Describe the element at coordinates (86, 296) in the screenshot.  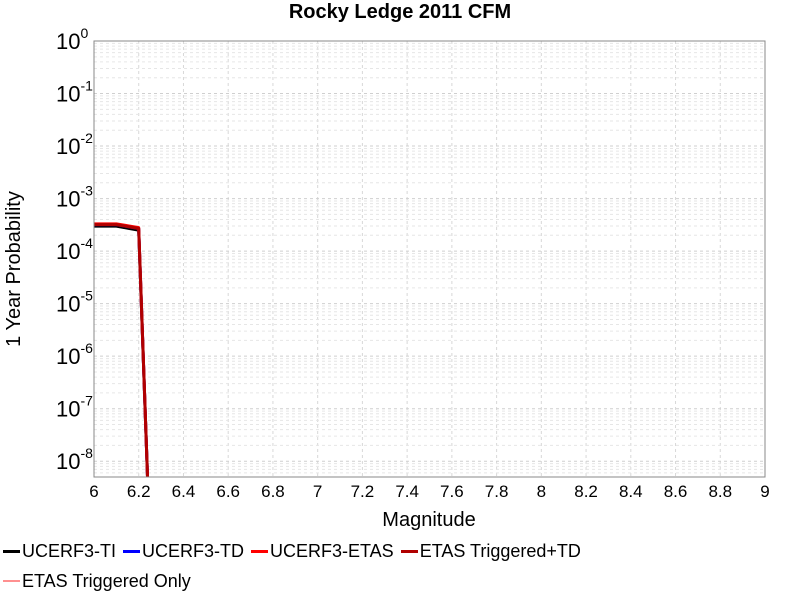
I see `y-tick-exp: -5` at that location.